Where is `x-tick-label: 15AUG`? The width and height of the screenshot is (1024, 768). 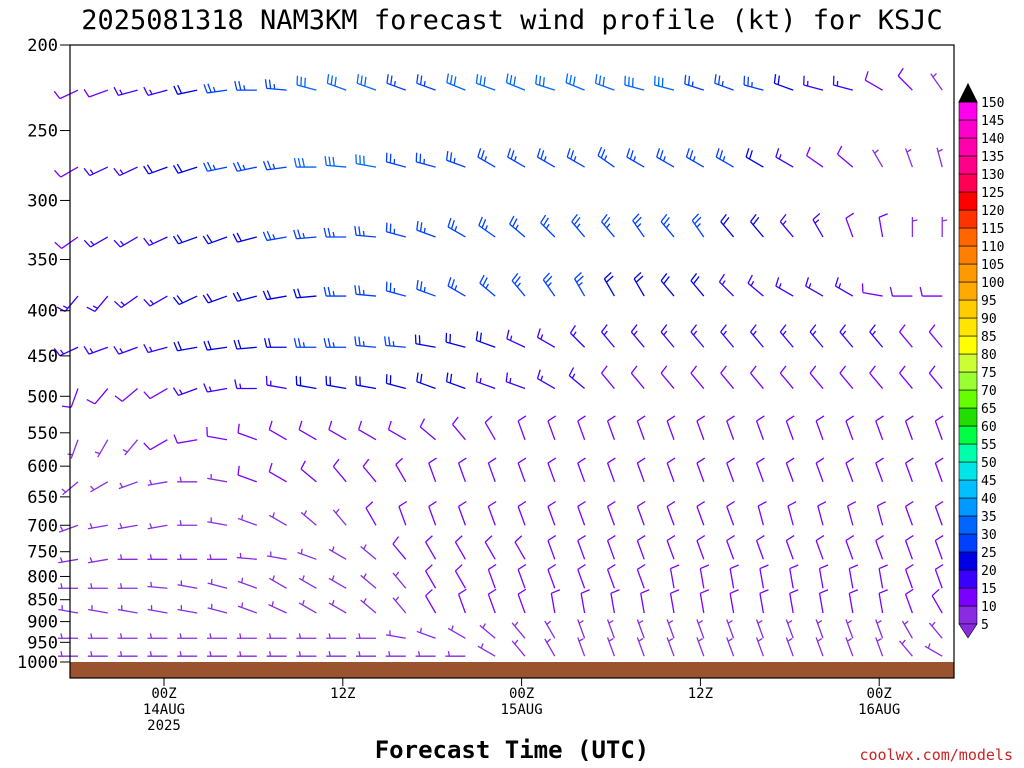 x-tick-label: 15AUG is located at coordinates (522, 710).